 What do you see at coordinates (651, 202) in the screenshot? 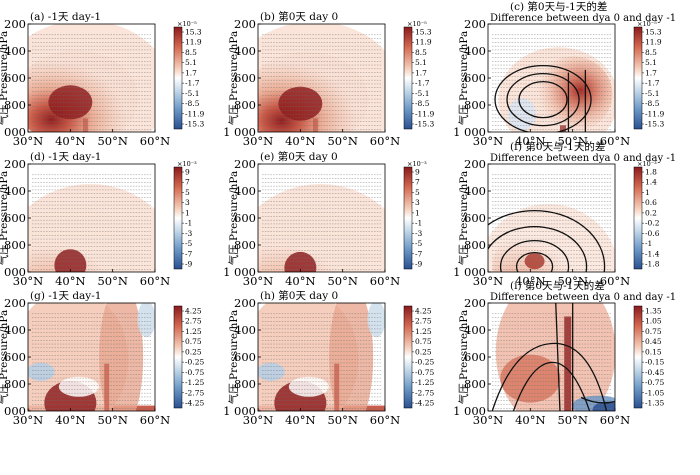
I see `colorbar-tick-label: 0.6` at bounding box center [651, 202].